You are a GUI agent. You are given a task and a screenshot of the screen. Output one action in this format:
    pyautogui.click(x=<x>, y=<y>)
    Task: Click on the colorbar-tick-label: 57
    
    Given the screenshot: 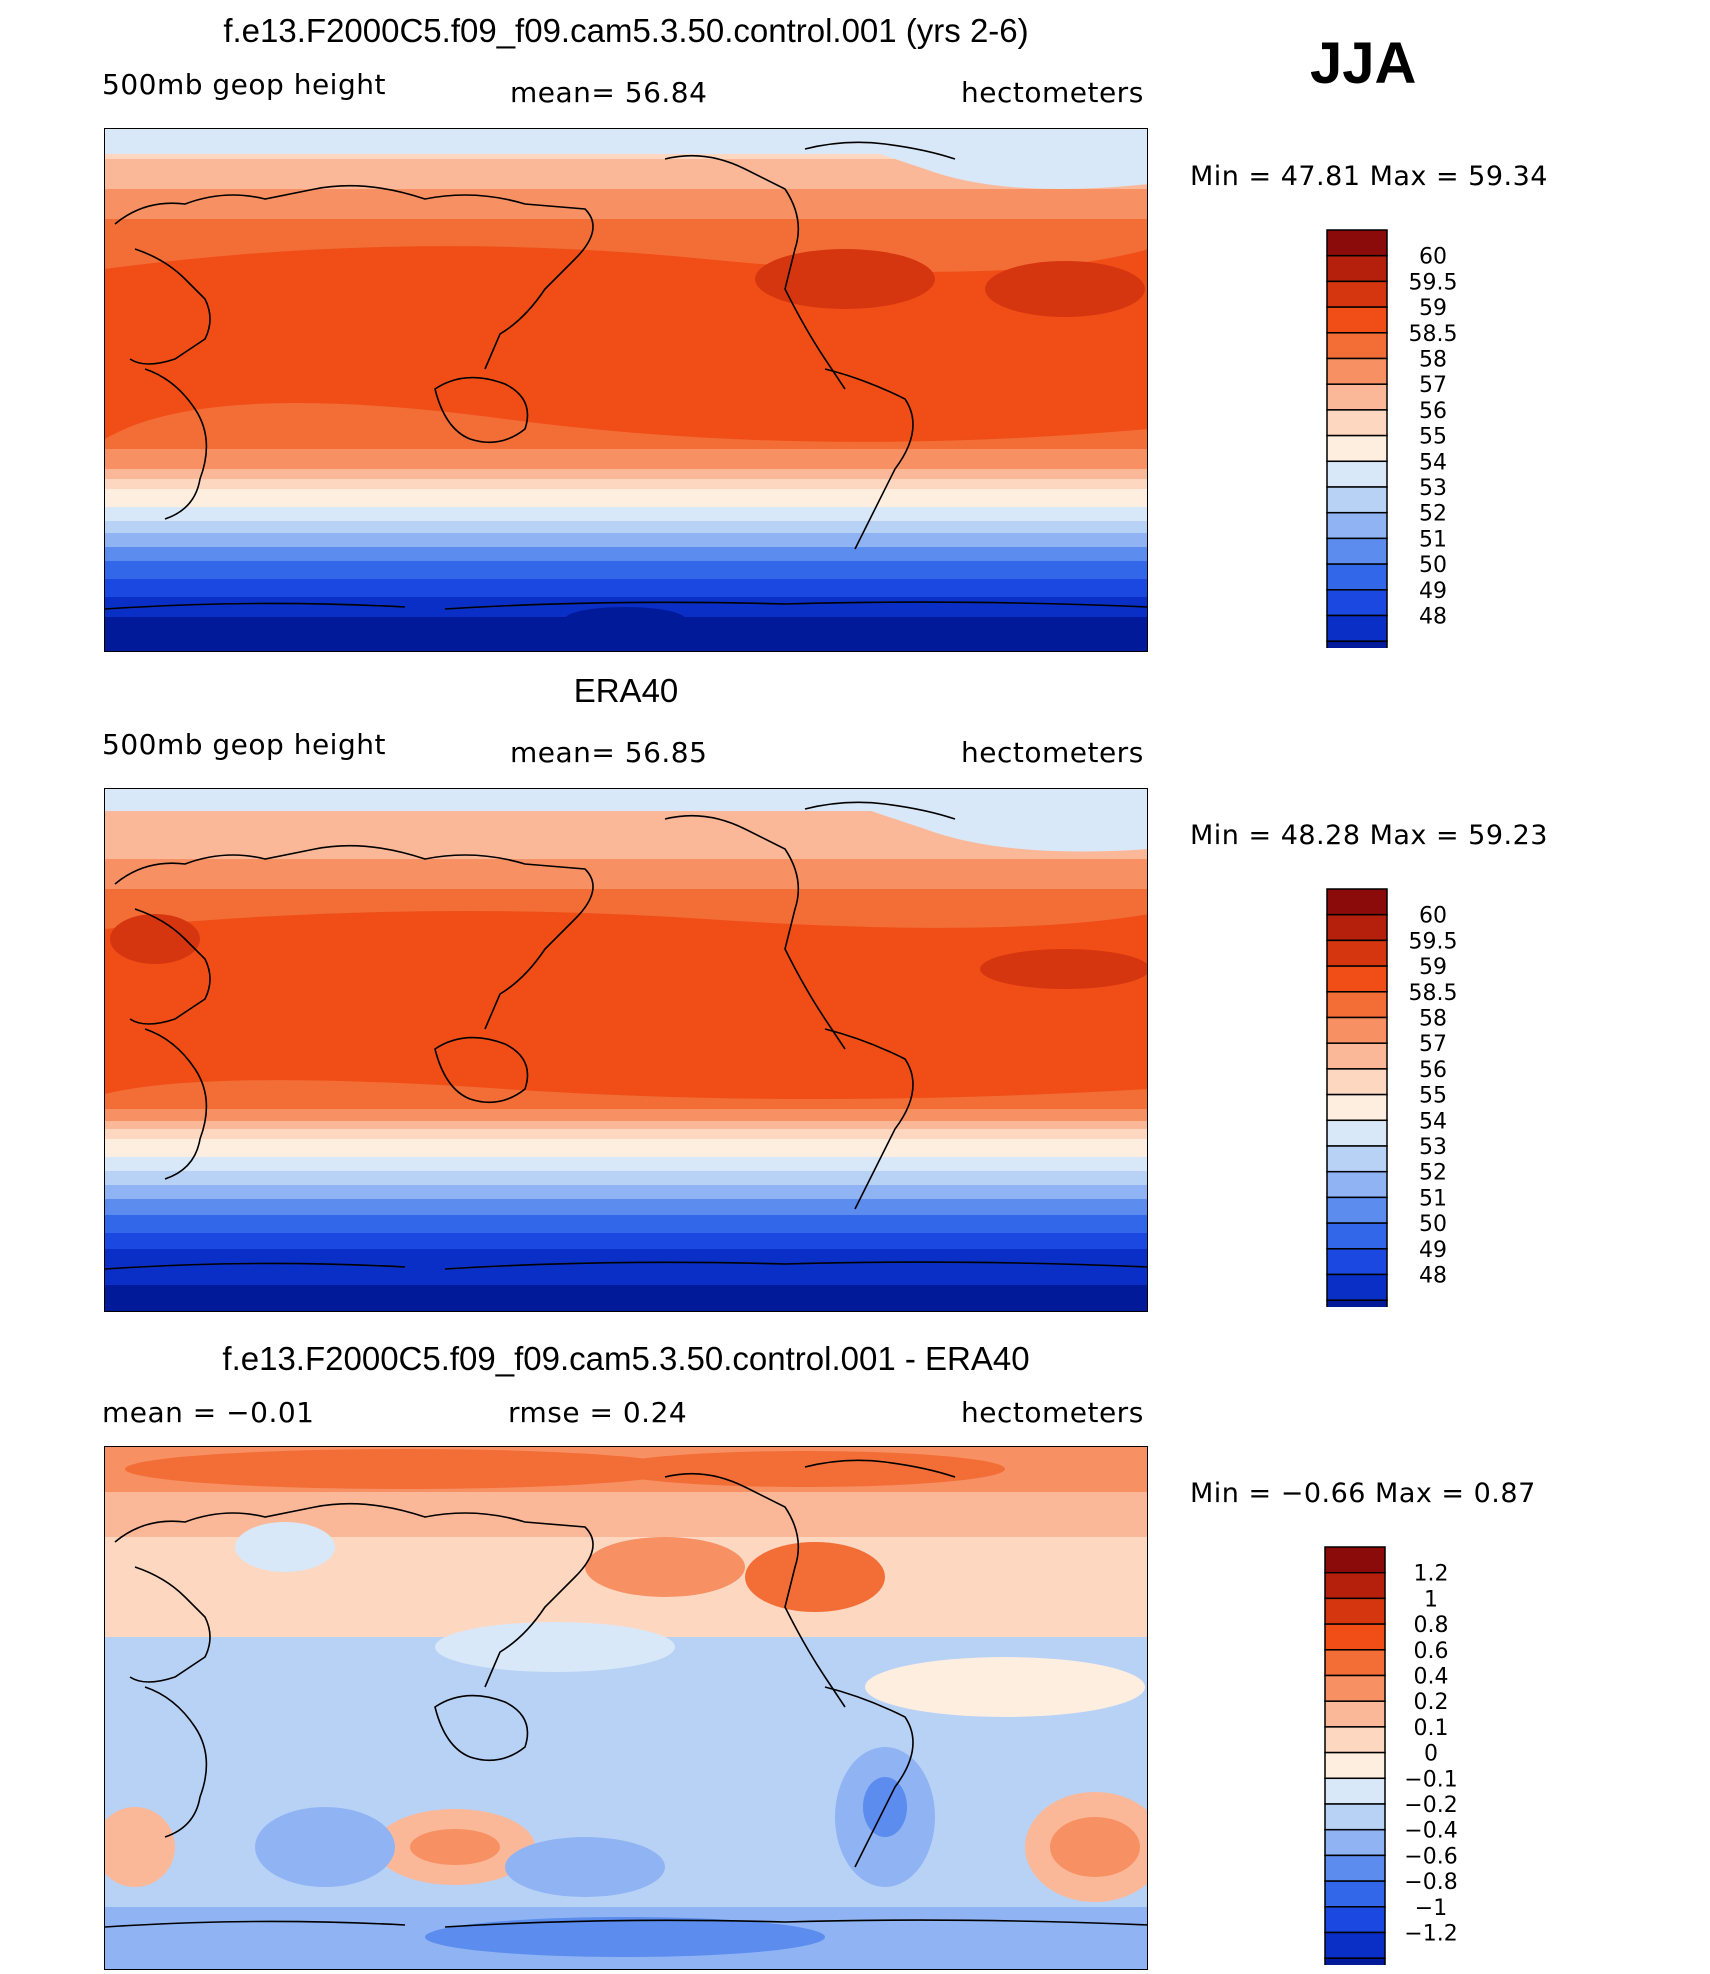 What is the action you would take?
    pyautogui.click(x=1433, y=1044)
    